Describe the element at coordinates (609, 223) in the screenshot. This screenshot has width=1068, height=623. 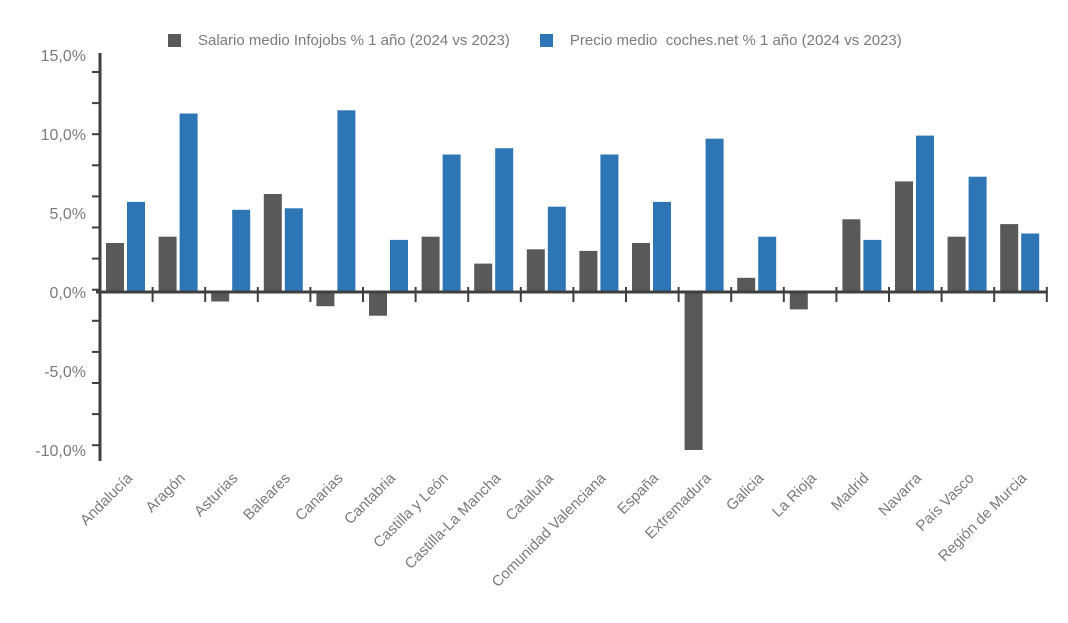
I see `bar-precio-Comunidad Valenciana` at that location.